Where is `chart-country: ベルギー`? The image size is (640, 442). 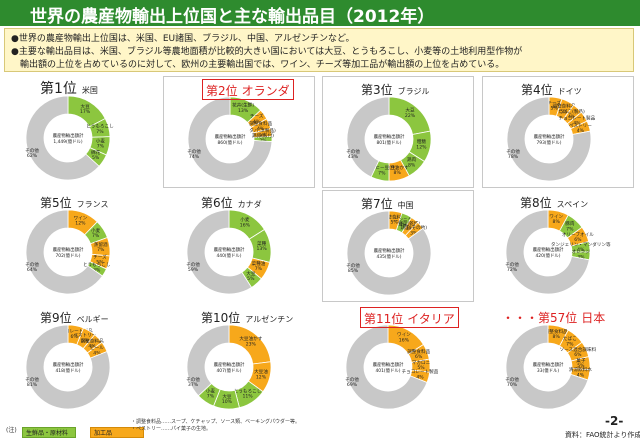
chart-country: ベルギー is located at coordinates (92, 319).